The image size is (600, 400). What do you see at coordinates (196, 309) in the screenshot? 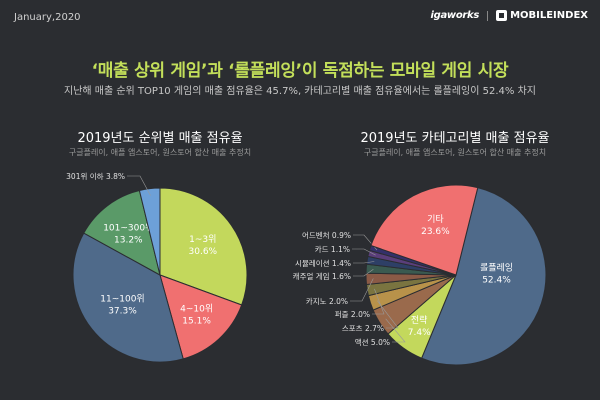
I see `chart1-label-1: 4~10위` at bounding box center [196, 309].